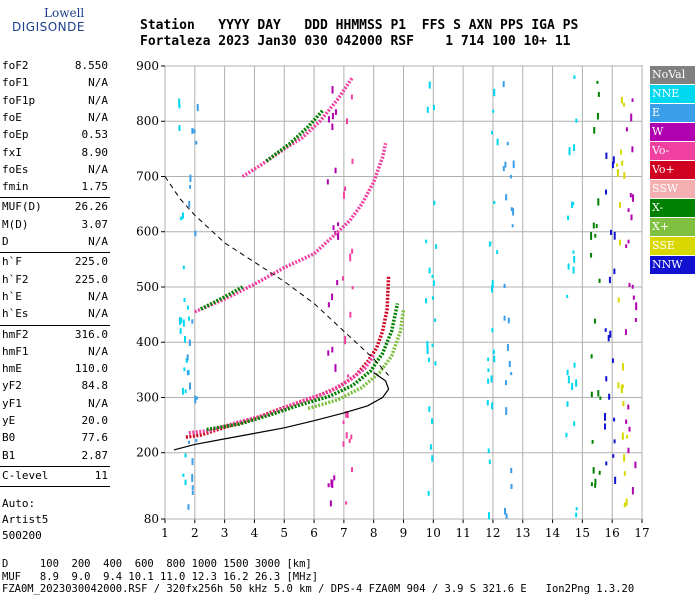  What do you see at coordinates (314, 533) in the screenshot?
I see `x-tick-label: 6` at bounding box center [314, 533].